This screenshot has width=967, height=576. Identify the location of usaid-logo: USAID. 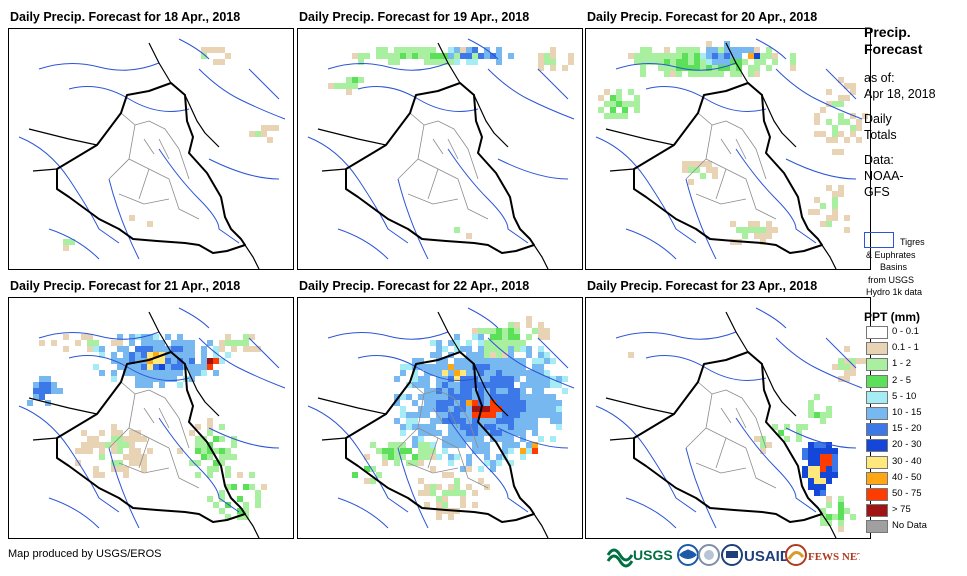
(756, 555).